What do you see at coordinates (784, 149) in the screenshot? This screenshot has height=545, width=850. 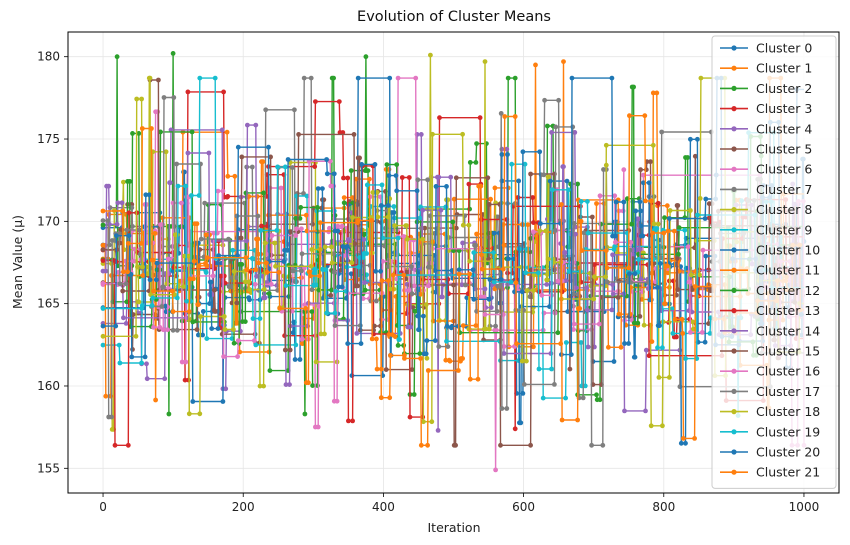 I see `legend-label: Cluster 5` at bounding box center [784, 149].